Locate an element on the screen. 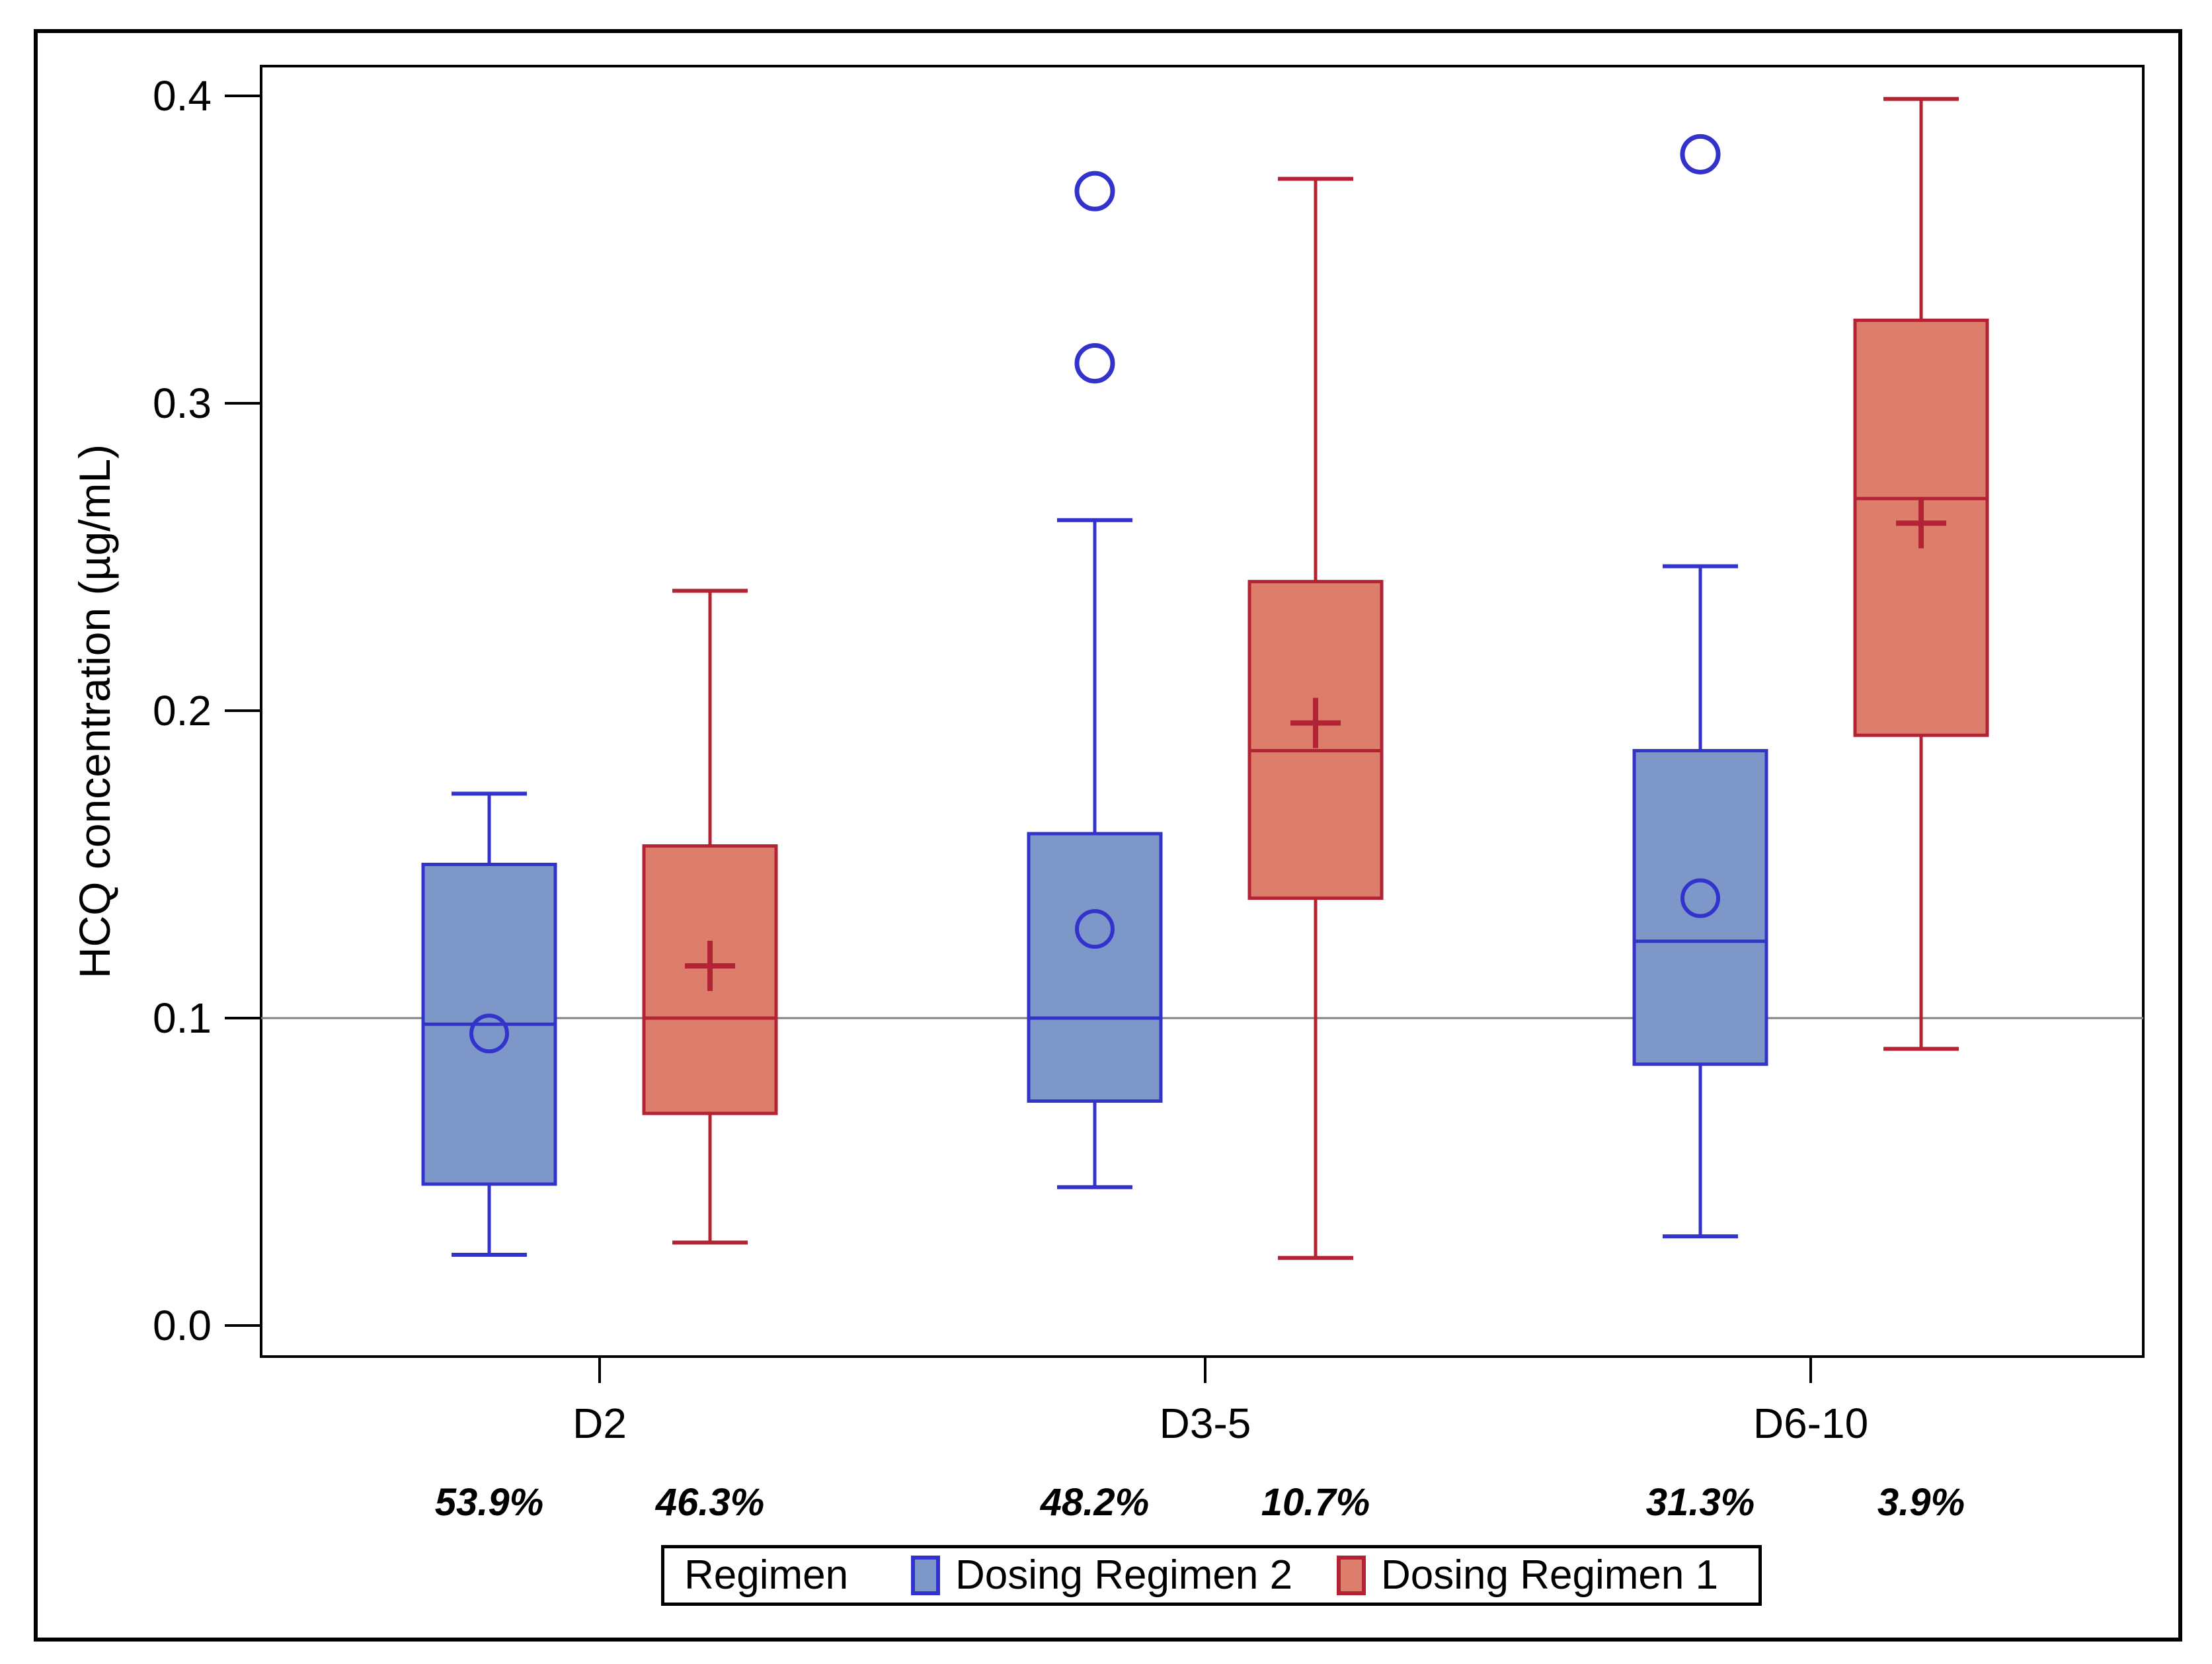 The image size is (2212, 1664). pct-label: 46.3% is located at coordinates (709, 1502).